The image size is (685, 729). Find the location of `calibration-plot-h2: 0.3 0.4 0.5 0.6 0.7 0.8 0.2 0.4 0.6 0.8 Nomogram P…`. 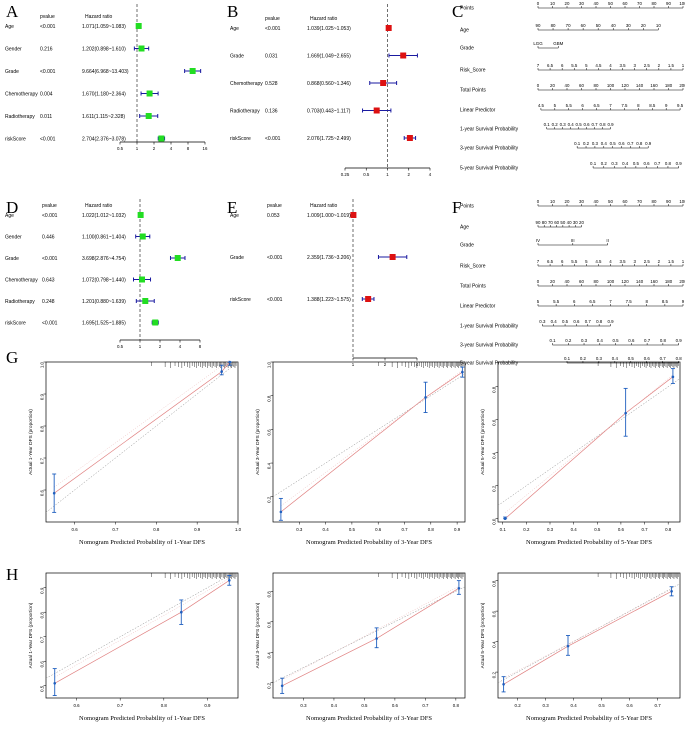

calibration-plot-h2: 0.3 0.4 0.5 0.6 0.7 0.8 0.2 0.4 0.6 0.8 Nomogram P… is located at coordinates (360, 647).